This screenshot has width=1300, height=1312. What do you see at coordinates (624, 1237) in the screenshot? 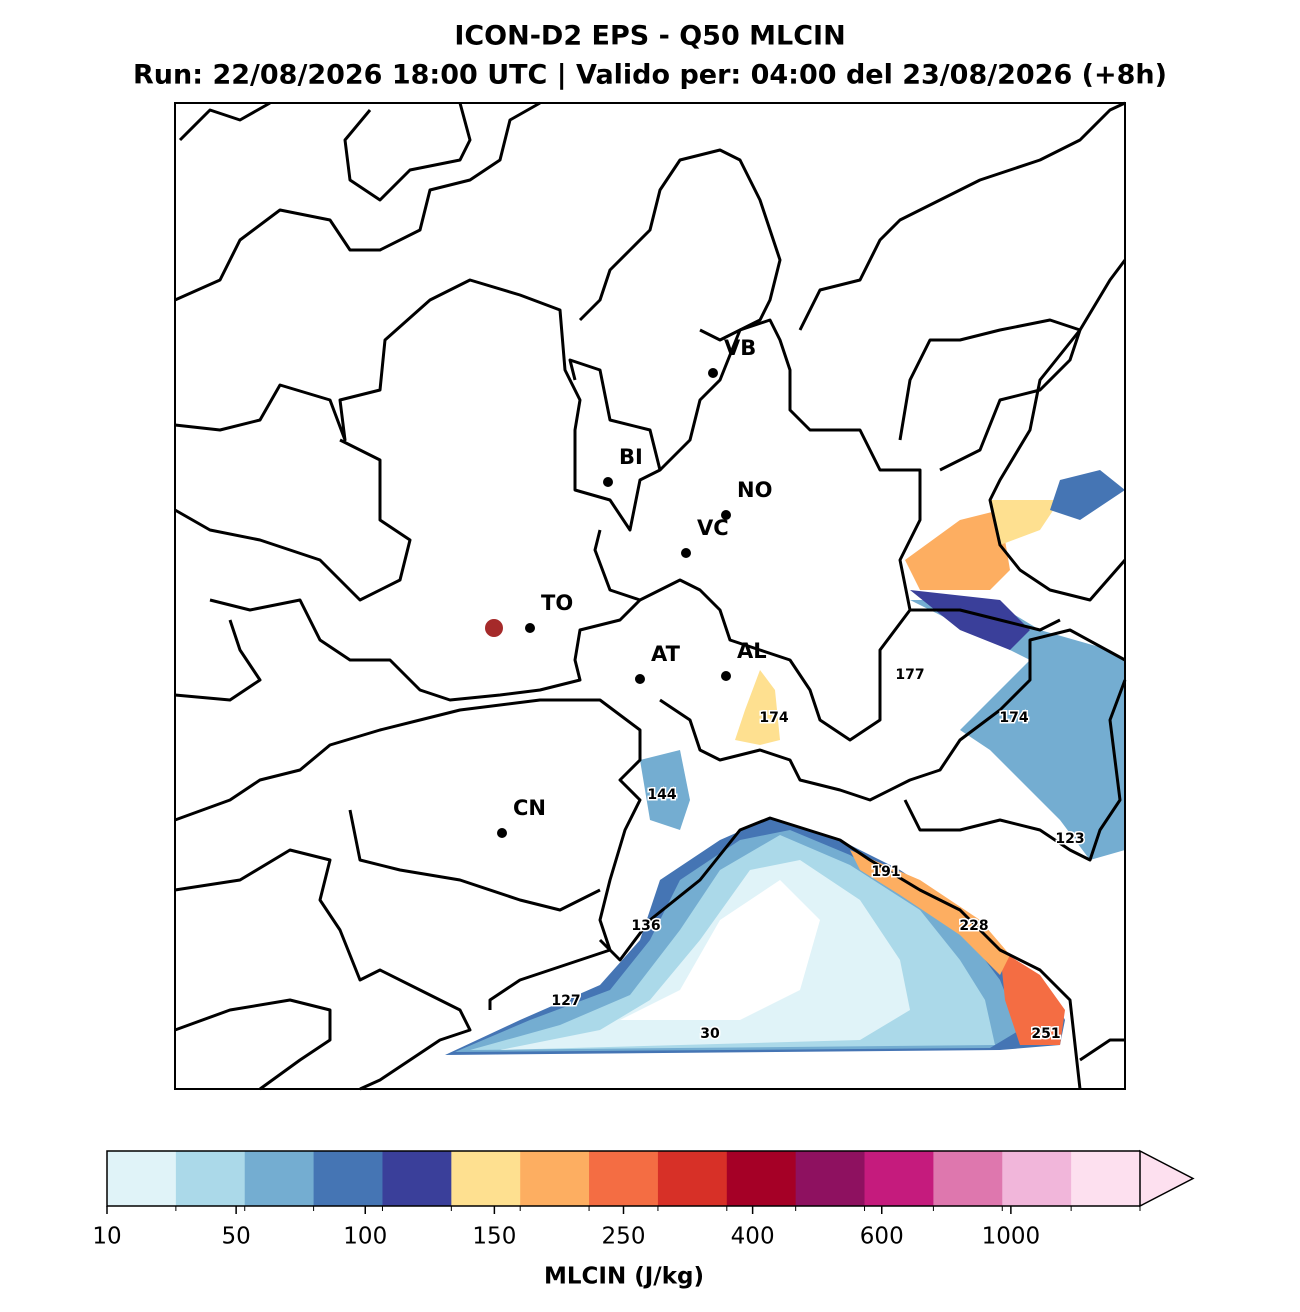
I see `colorbar-tick-label: 250` at bounding box center [624, 1237].